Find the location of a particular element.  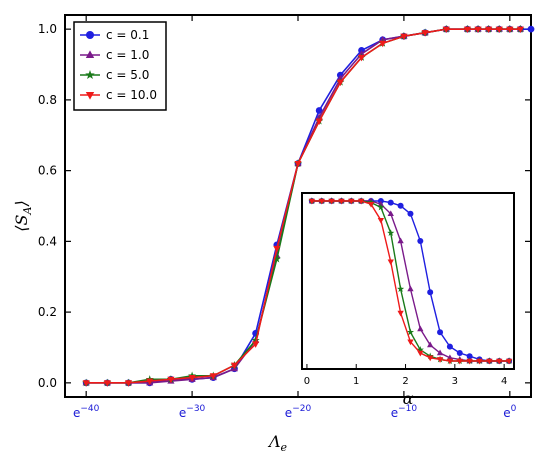

inset-x-tick-label: 3 is located at coordinates (455, 381).